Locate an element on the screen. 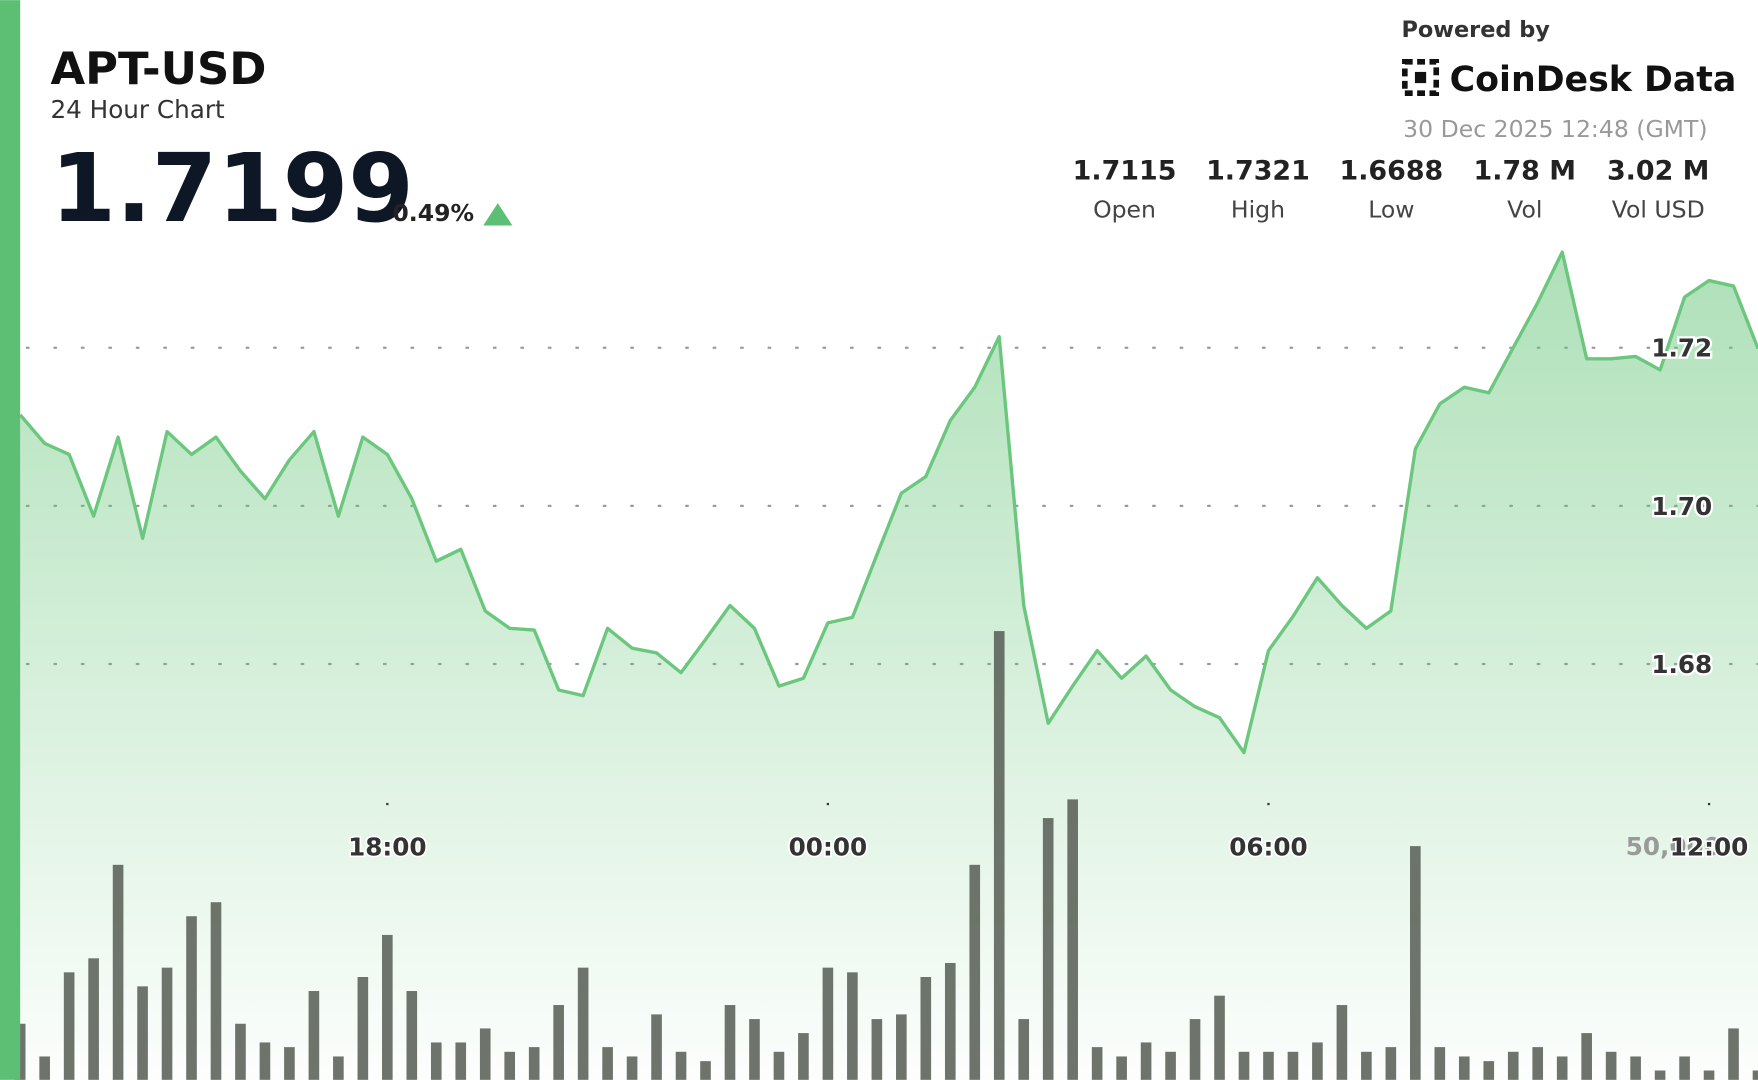  stat-value: 1.7115 is located at coordinates (1125, 171).